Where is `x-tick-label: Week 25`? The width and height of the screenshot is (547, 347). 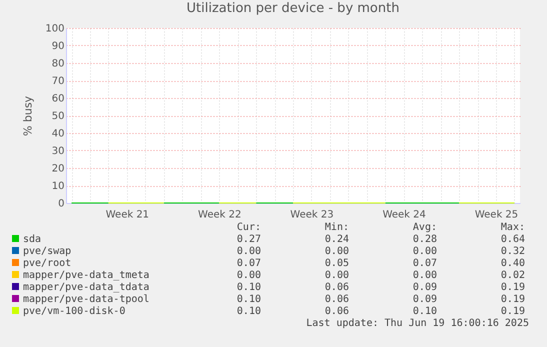
x-tick-label: Week 25 is located at coordinates (496, 215).